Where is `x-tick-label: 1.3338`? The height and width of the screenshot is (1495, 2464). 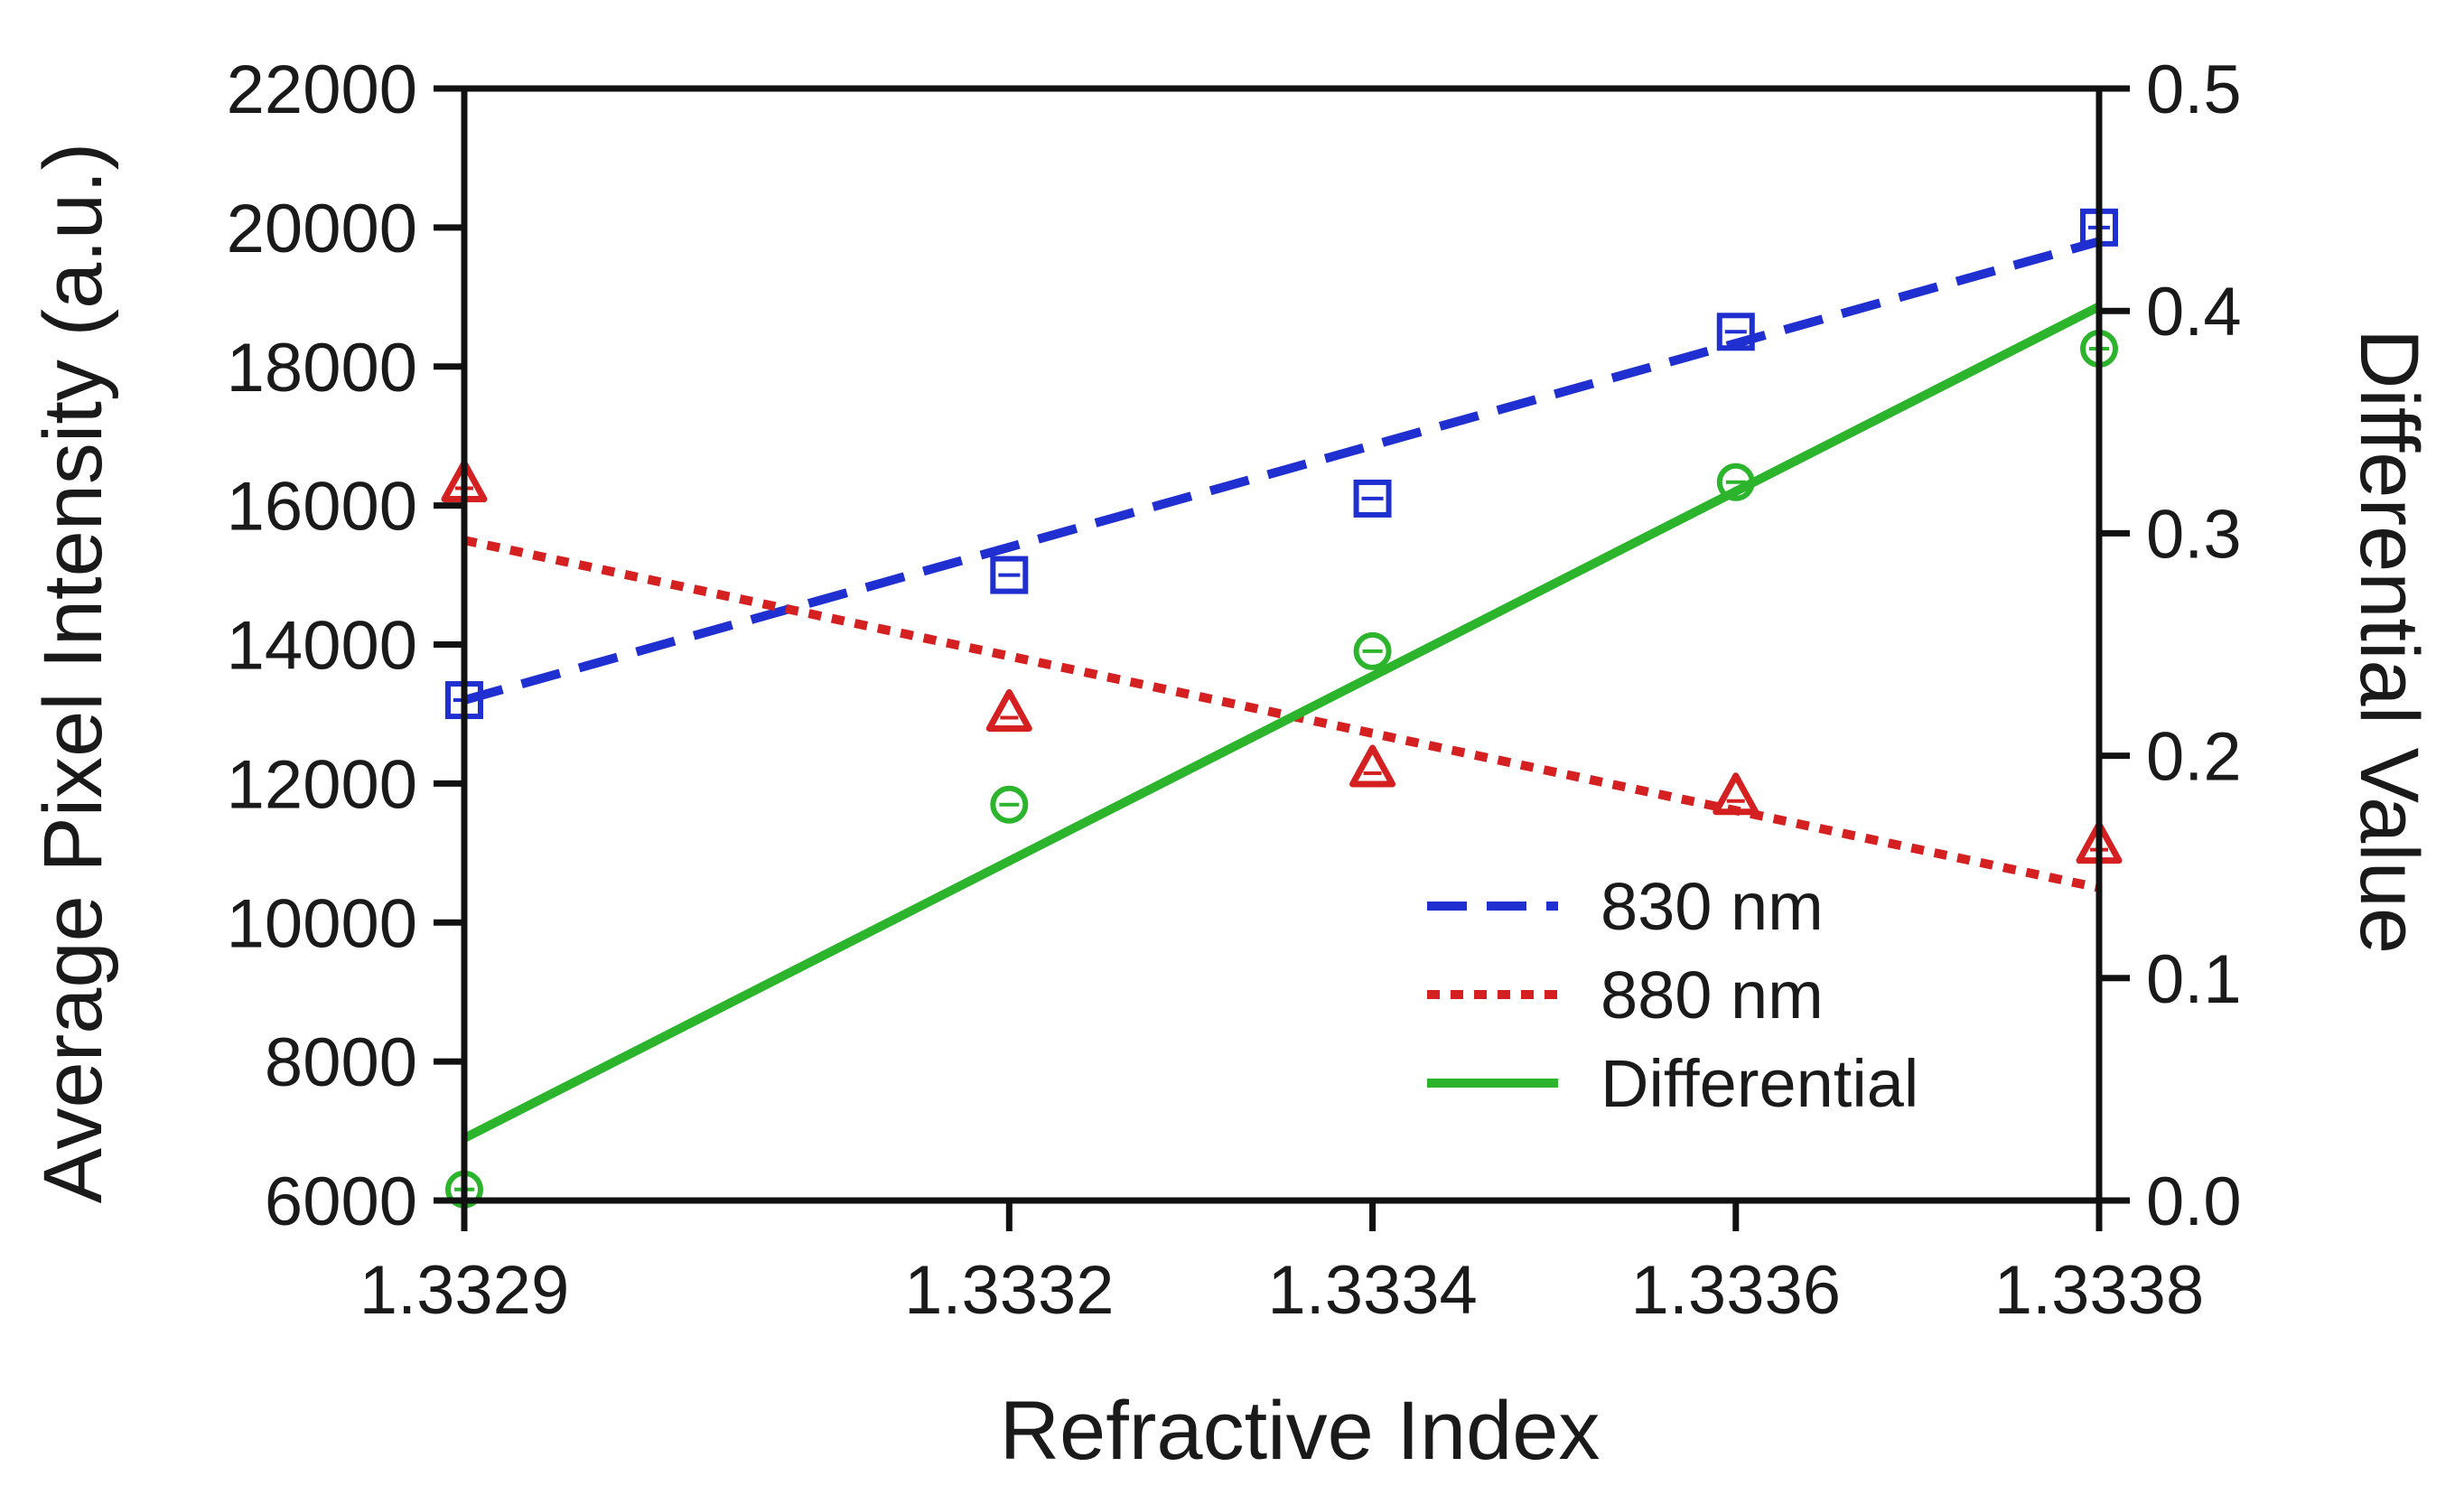
x-tick-label: 1.3338 is located at coordinates (2099, 1290).